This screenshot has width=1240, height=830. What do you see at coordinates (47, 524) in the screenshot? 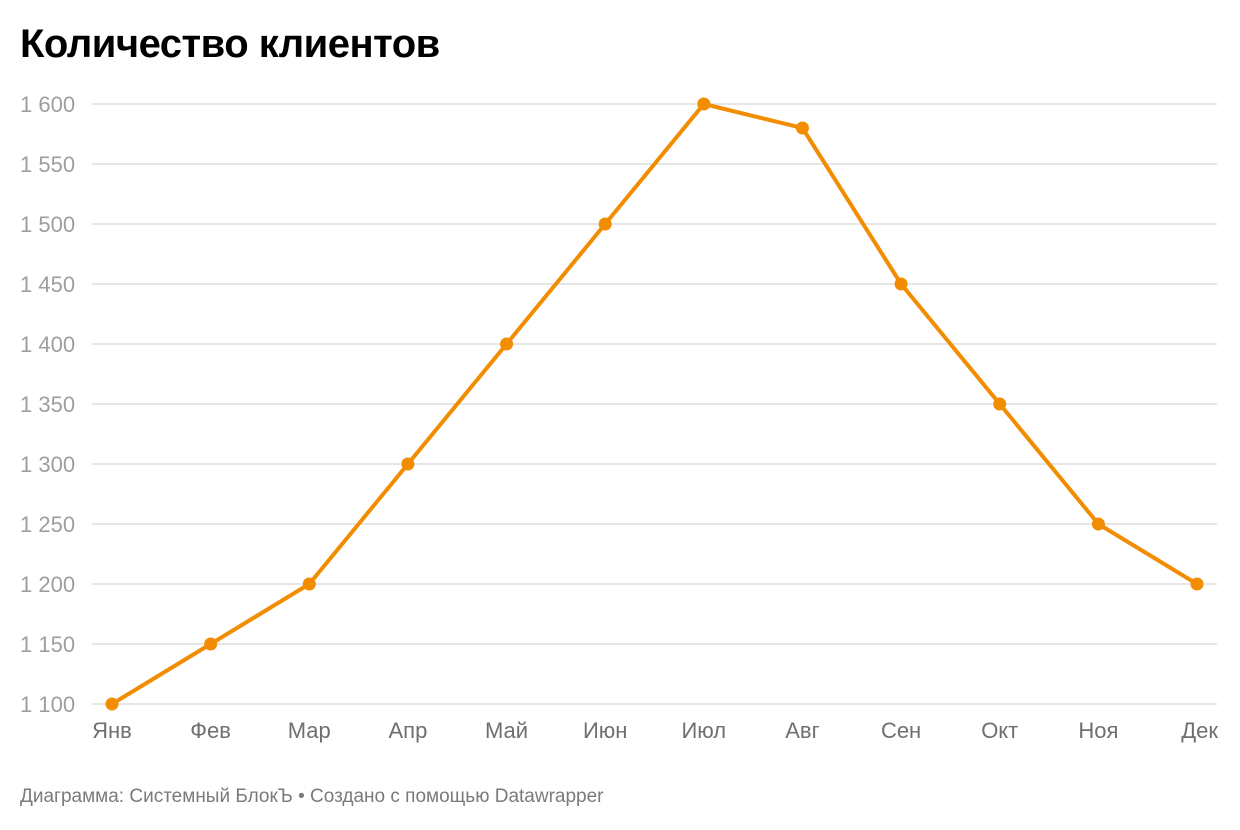
I see `y-tick-label: 1 250` at bounding box center [47, 524].